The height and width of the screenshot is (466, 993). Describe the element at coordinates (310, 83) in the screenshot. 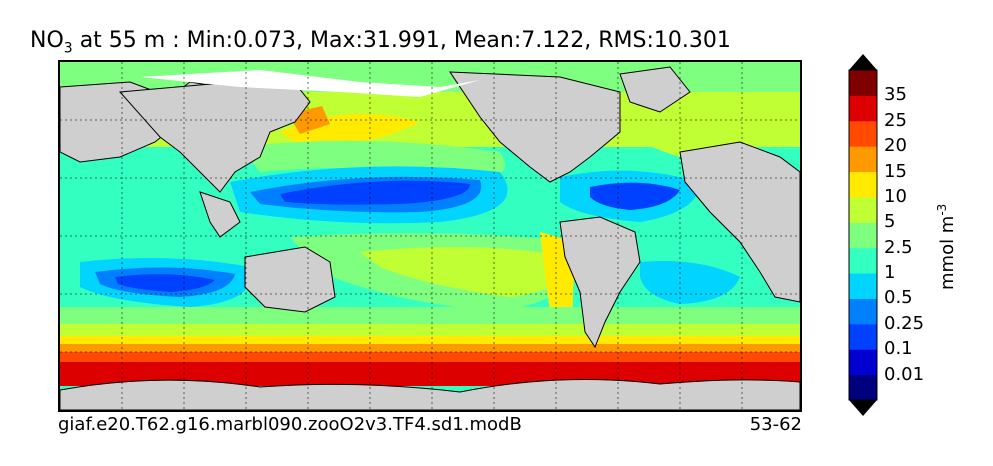

I see `arctic-sea-ice` at that location.